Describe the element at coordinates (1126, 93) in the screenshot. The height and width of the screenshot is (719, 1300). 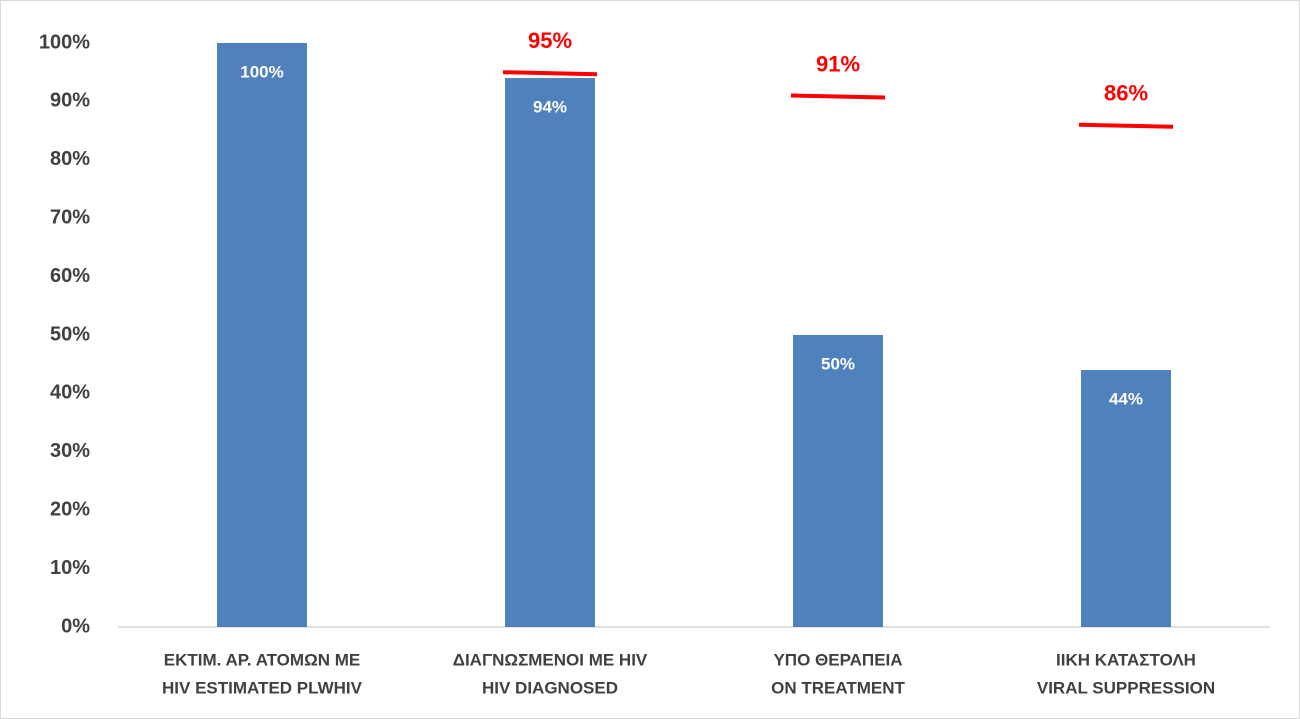
I see `target-label: 86%` at that location.